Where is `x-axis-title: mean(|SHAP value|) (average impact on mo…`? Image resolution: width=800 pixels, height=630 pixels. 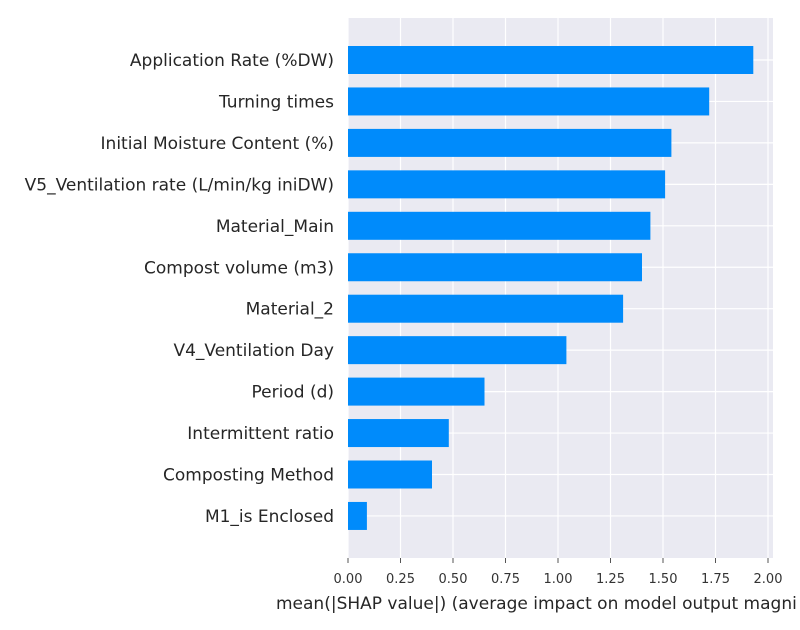 x-axis-title: mean(|SHAP value|) (average impact on mo… is located at coordinates (536, 604).